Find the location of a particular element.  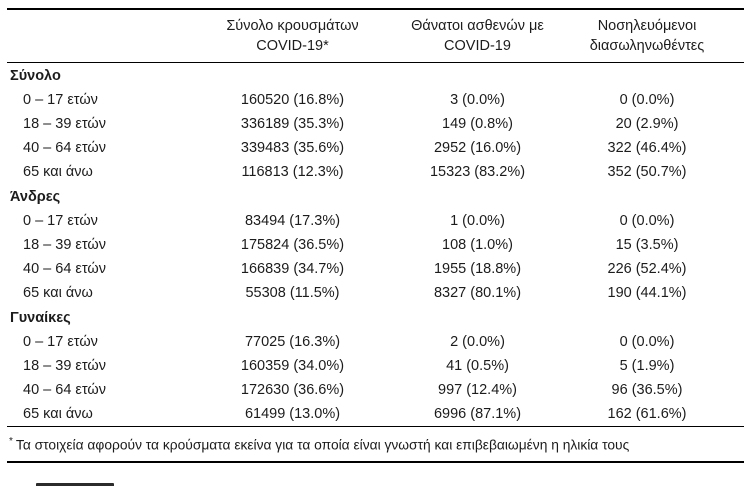

intubated-cell: 20 (2.9%) is located at coordinates (647, 124).